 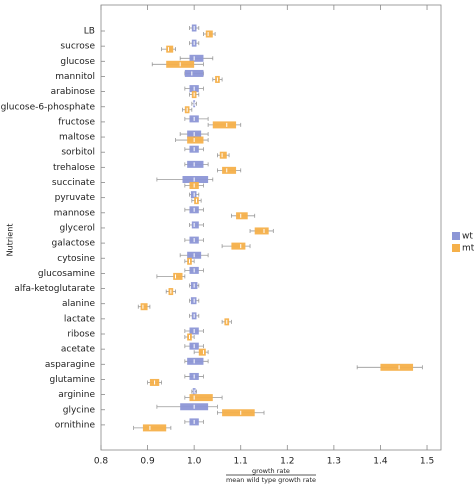 What do you see at coordinates (70, 365) in the screenshot?
I see `y-tick-label: asparagine` at bounding box center [70, 365].